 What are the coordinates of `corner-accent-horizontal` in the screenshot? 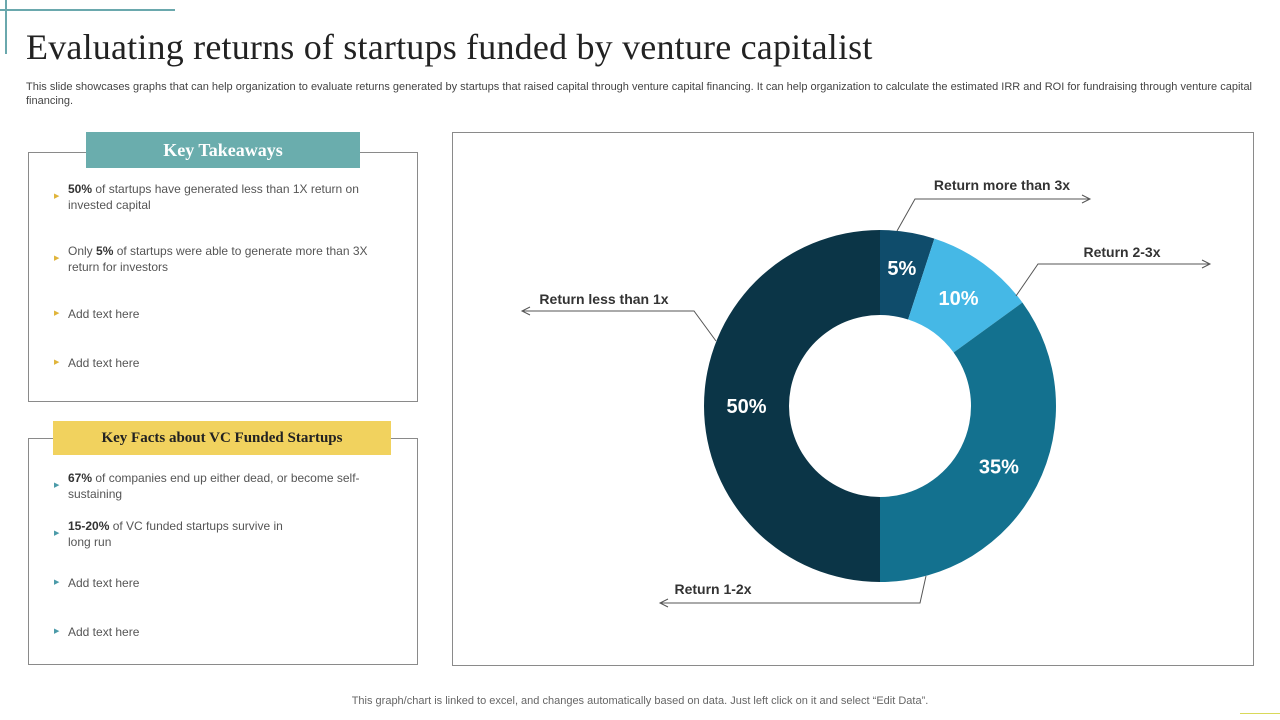 It's located at (87, 10).